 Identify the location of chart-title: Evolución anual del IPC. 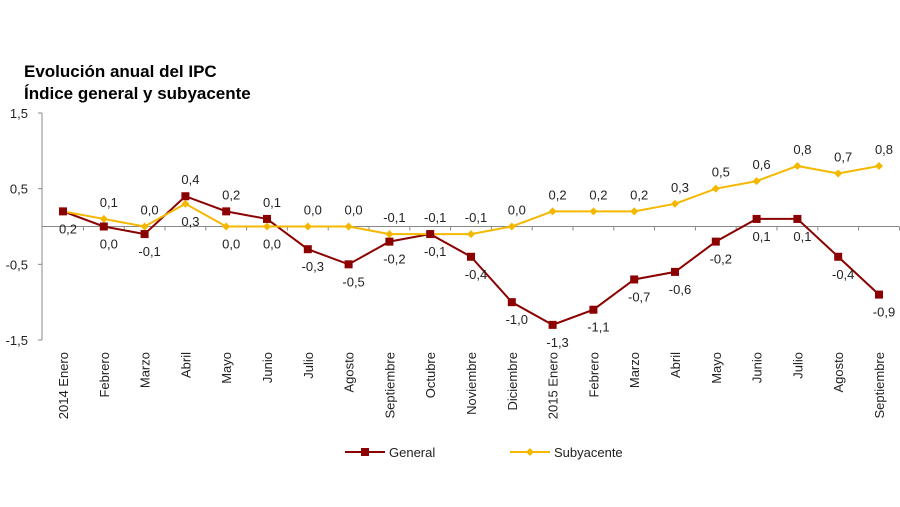
(120, 71).